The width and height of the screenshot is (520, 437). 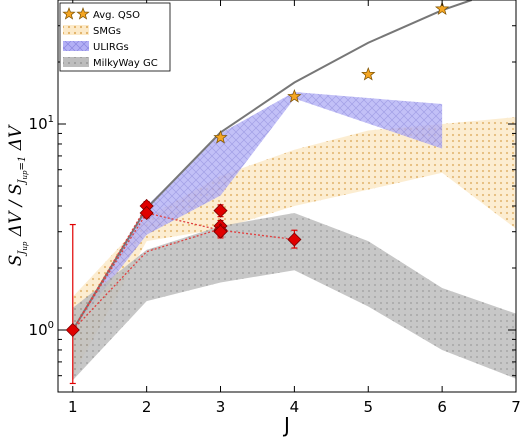 I want to click on x-tick-label: 2, so click(x=147, y=407).